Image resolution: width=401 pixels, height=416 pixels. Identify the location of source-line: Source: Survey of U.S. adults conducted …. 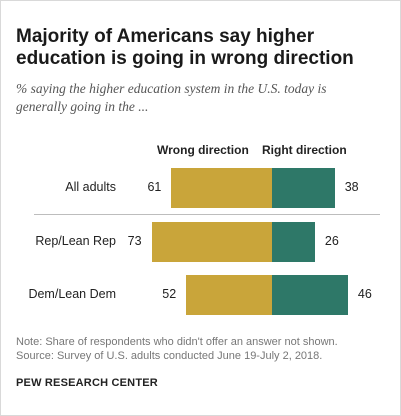
(169, 356).